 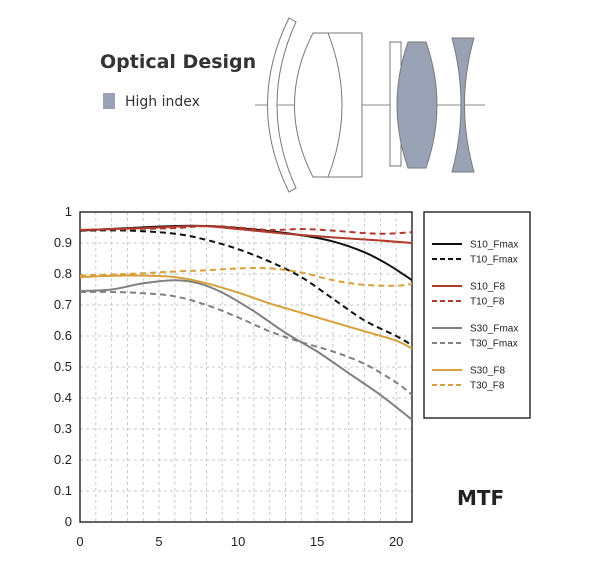 I want to click on legend-label-s10-fmax: S10_Fmax, so click(x=494, y=245).